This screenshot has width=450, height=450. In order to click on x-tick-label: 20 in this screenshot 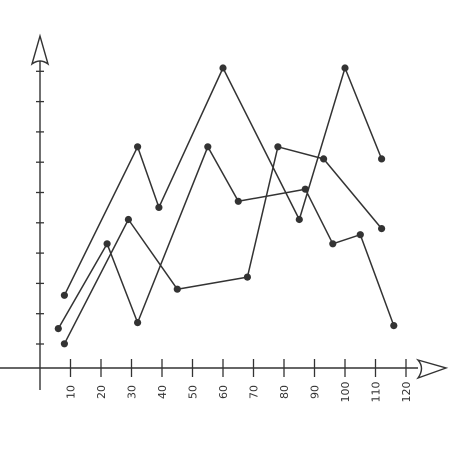, I will do `click(101, 392)`.